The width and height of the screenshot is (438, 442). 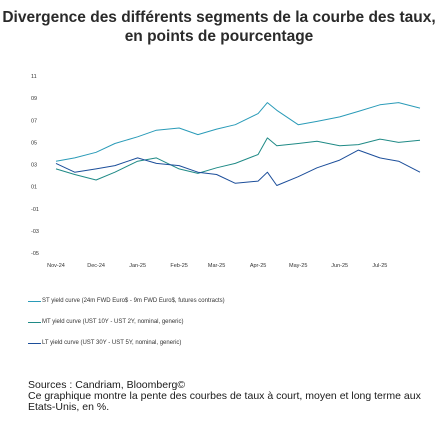 I want to click on y-tick-label: 01, so click(x=34, y=188).